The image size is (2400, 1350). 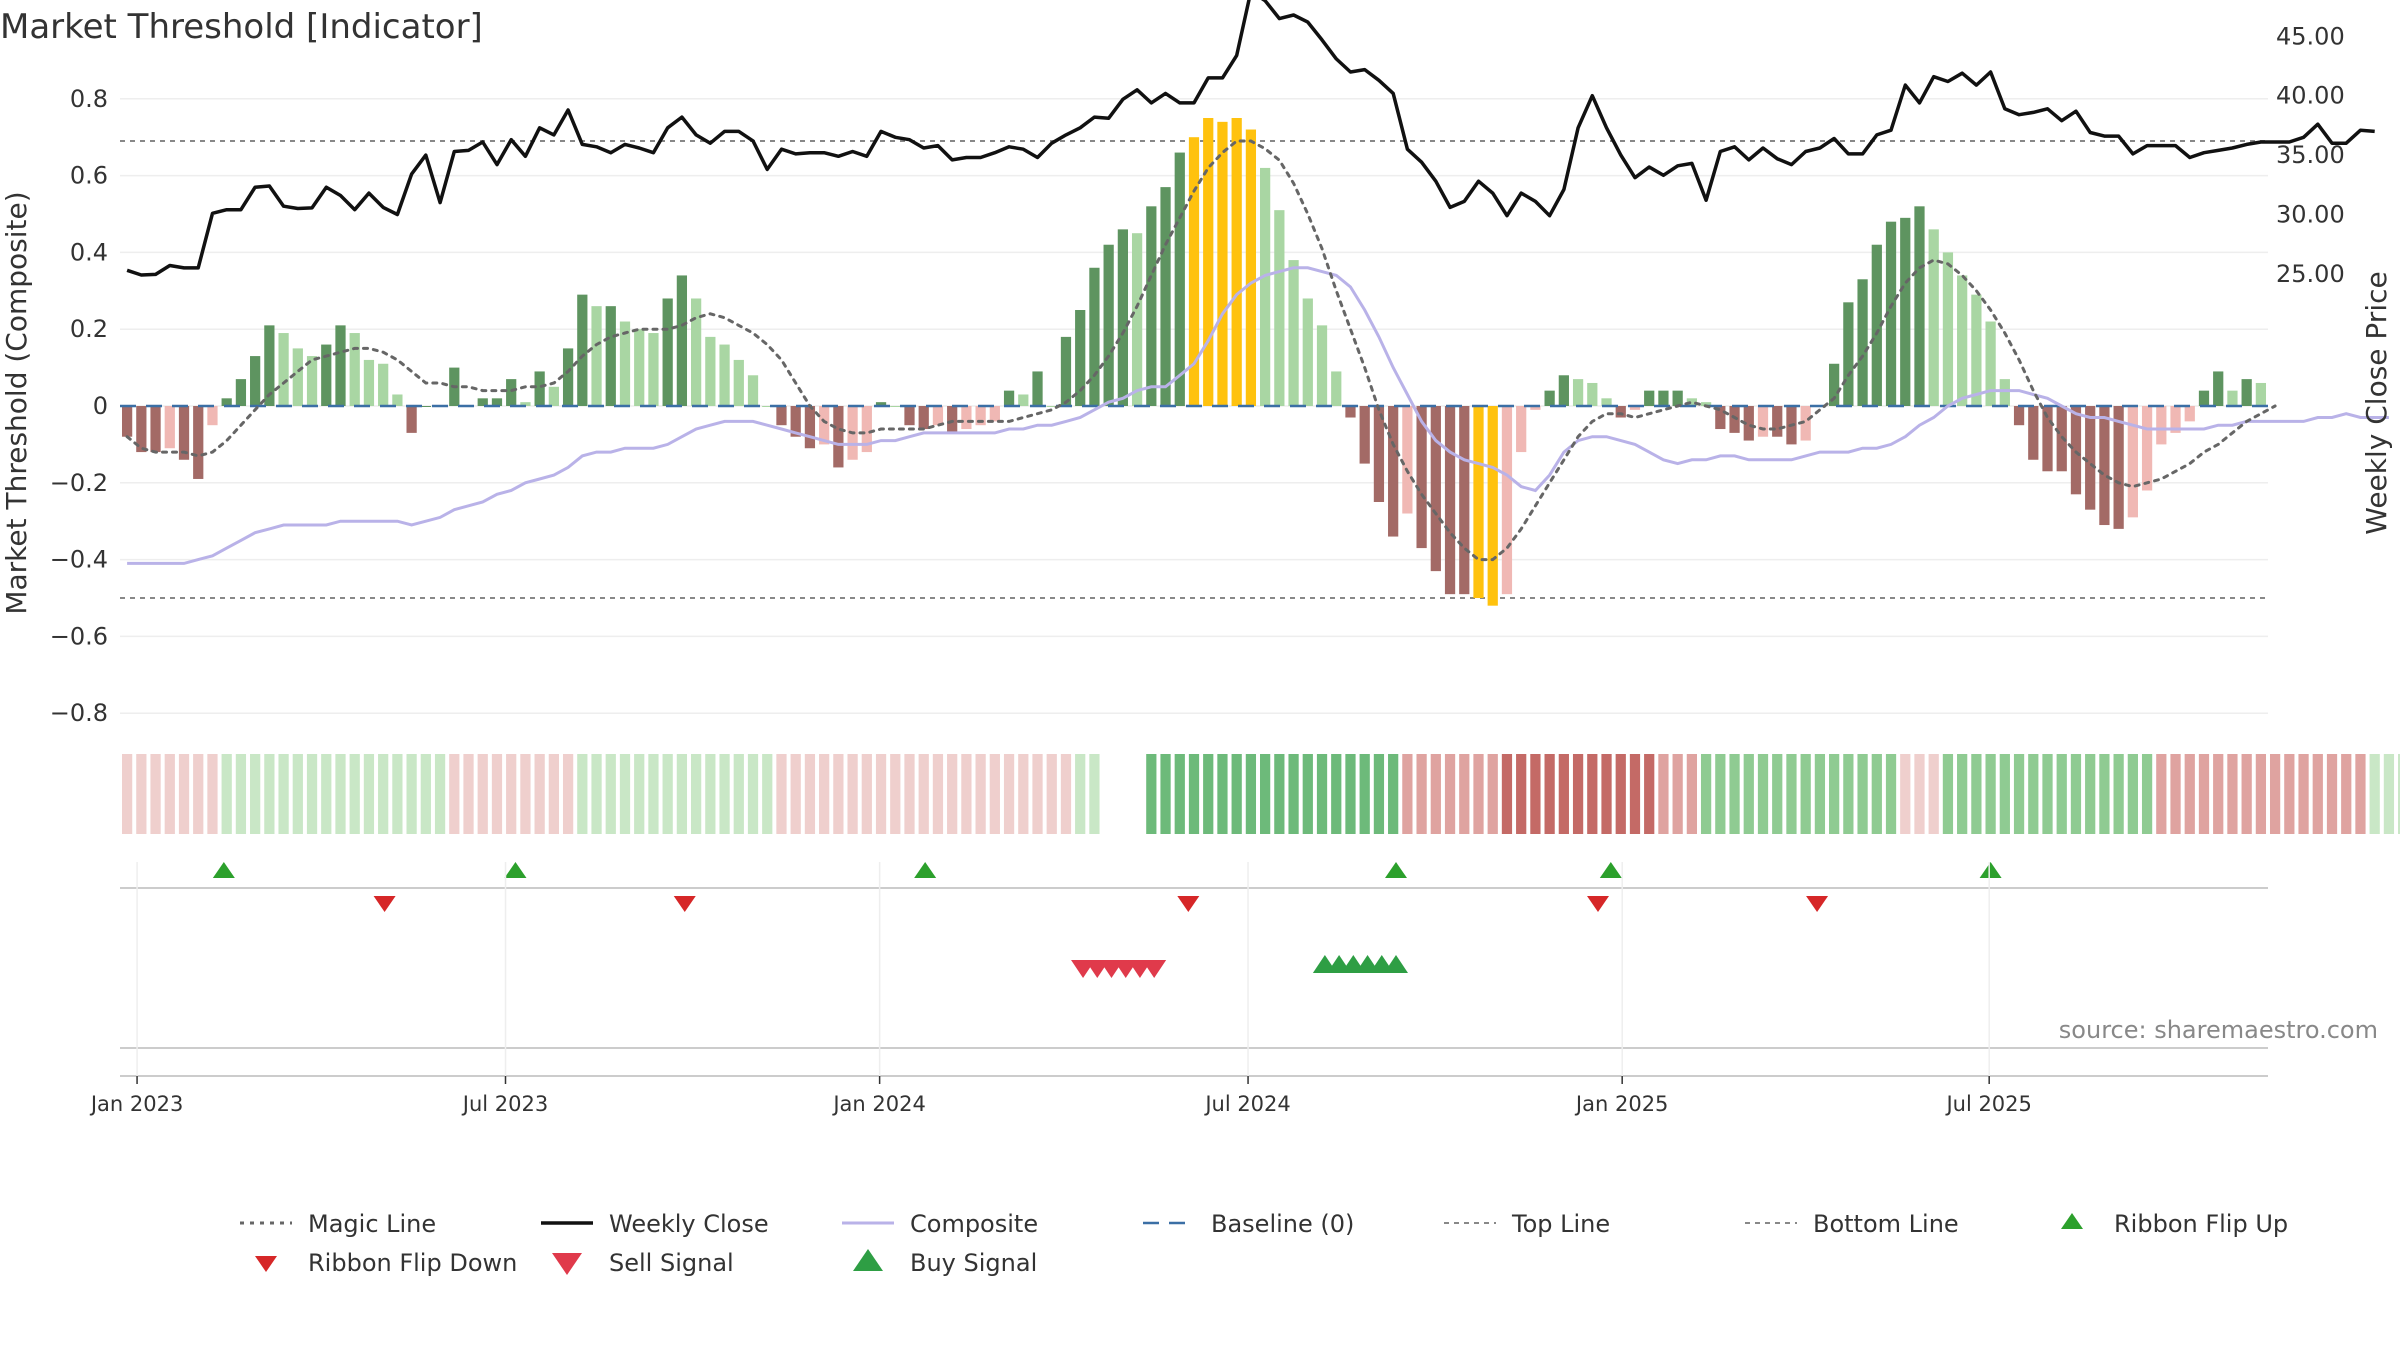 I want to click on legend-item: Ribbon Flip Up, so click(x=2174, y=1224).